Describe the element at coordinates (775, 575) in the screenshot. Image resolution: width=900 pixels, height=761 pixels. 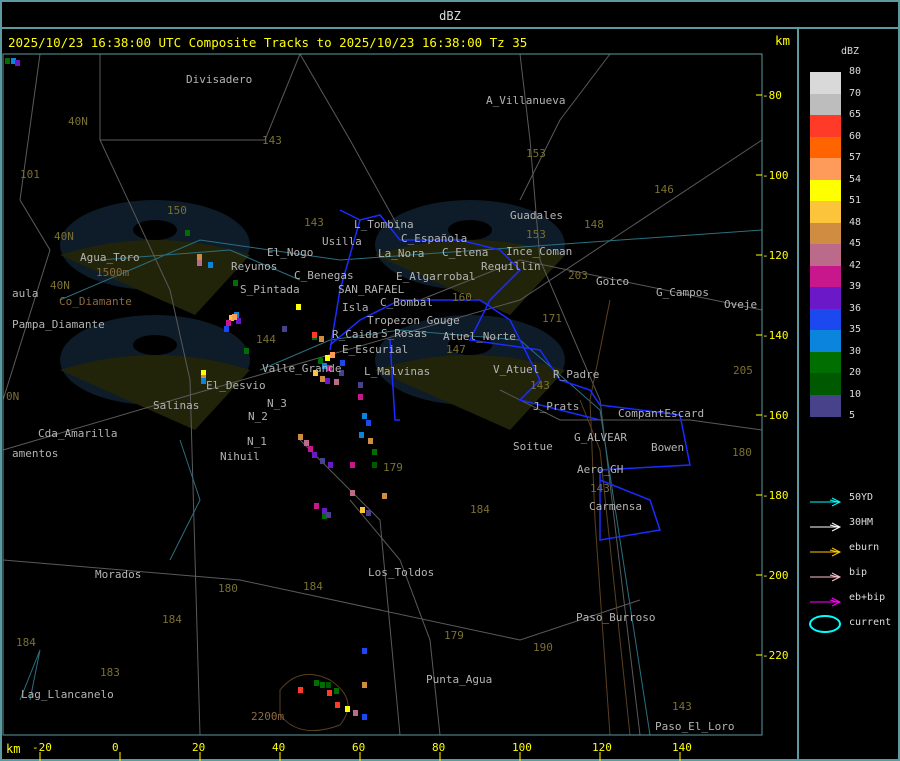
I see `y-tick-label: -200` at that location.